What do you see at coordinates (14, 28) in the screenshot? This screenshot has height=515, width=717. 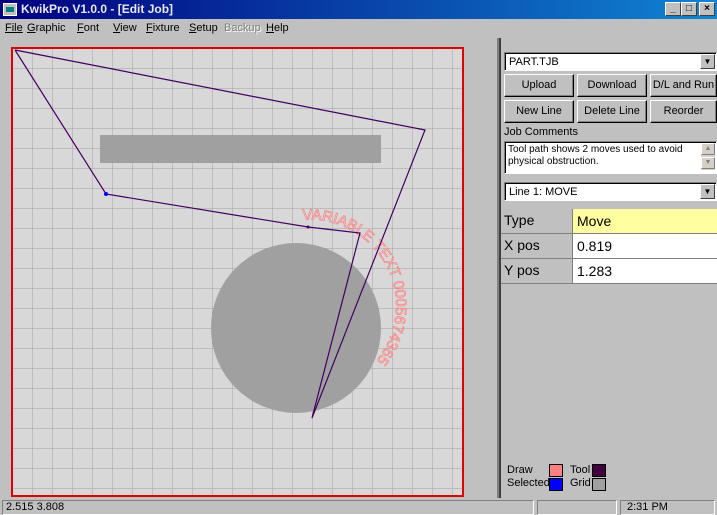 I see `menu-file: File` at bounding box center [14, 28].